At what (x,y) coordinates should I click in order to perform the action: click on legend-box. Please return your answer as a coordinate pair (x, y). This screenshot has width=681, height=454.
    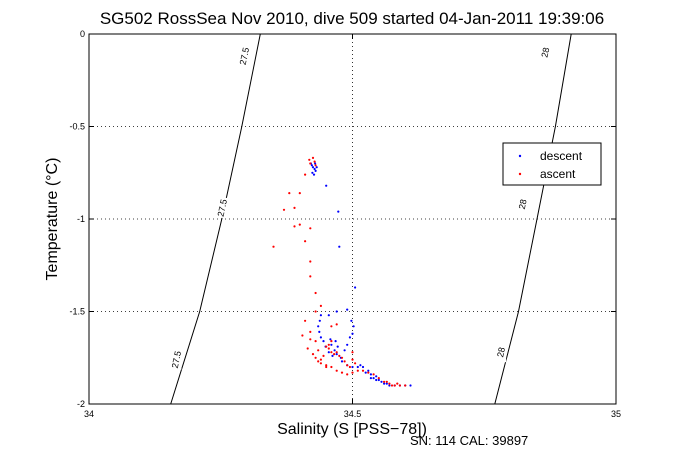
    Looking at the image, I should click on (552, 164).